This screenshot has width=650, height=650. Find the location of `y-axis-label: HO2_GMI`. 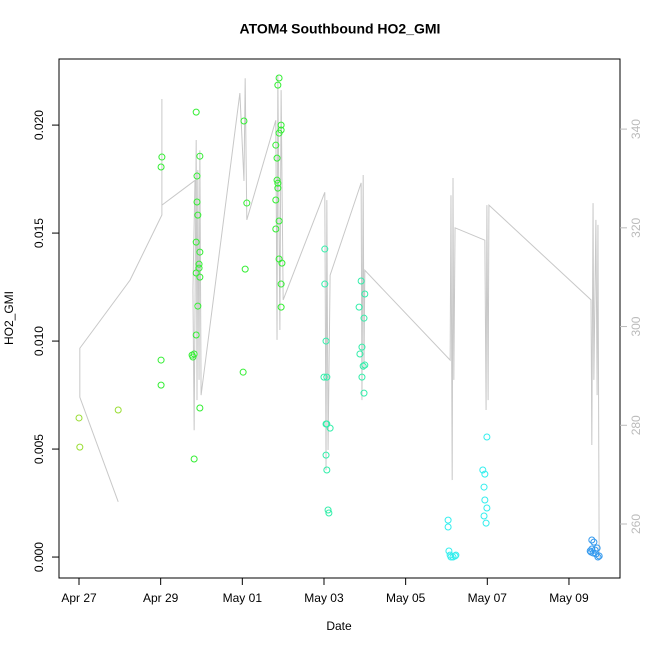

y-axis-label: HO2_GMI is located at coordinates (9, 318).